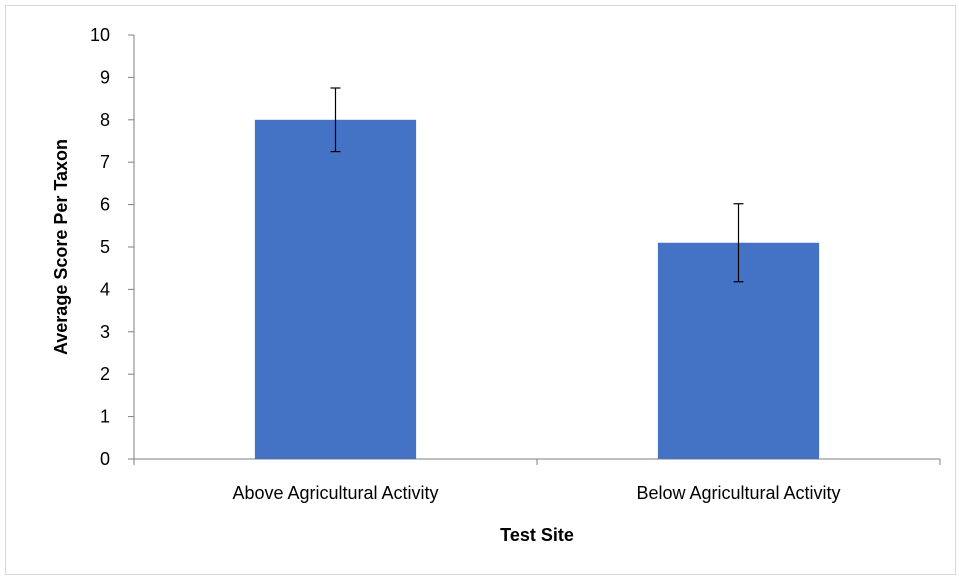  I want to click on bar, so click(335, 289).